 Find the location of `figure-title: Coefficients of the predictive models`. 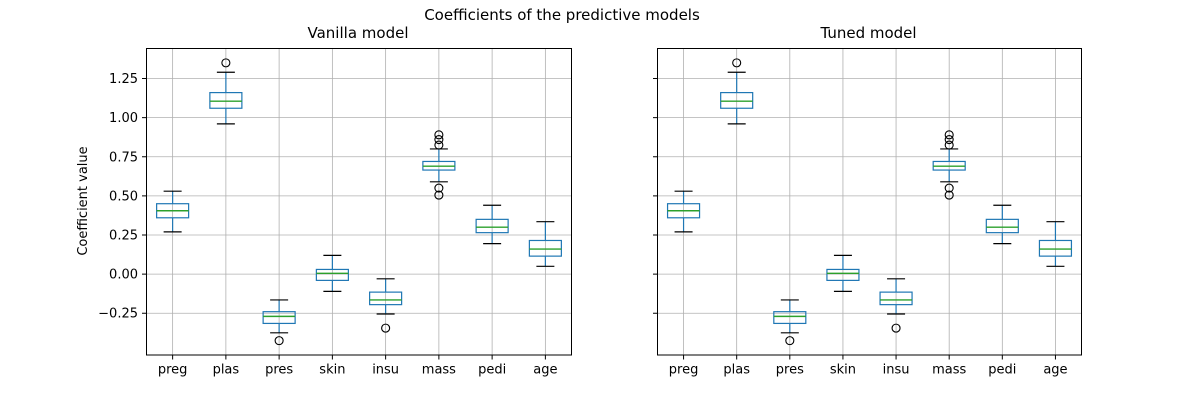

figure-title: Coefficients of the predictive models is located at coordinates (562, 15).